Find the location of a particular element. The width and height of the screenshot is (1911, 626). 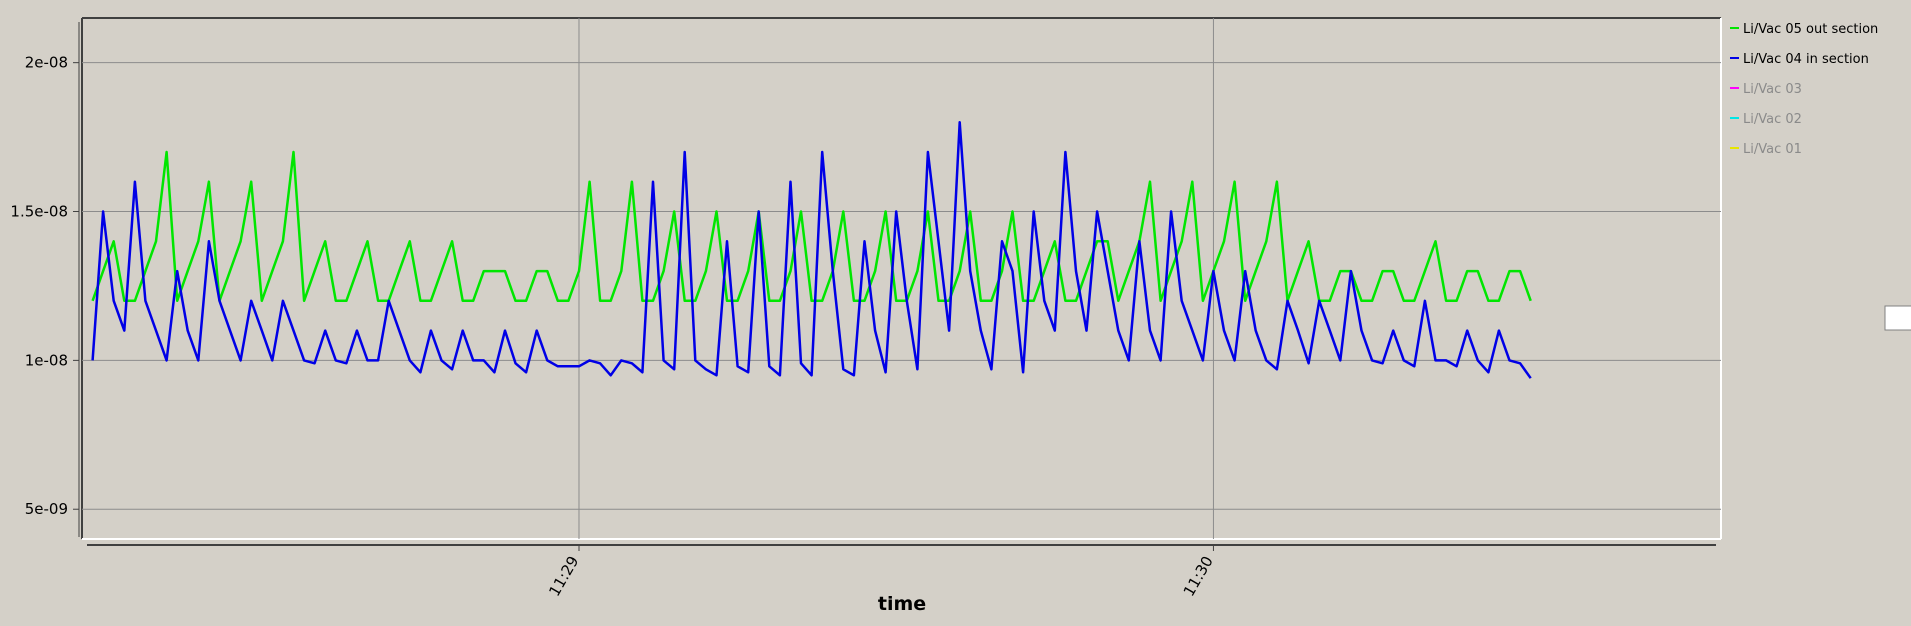

side-widget is located at coordinates (1897, 318).